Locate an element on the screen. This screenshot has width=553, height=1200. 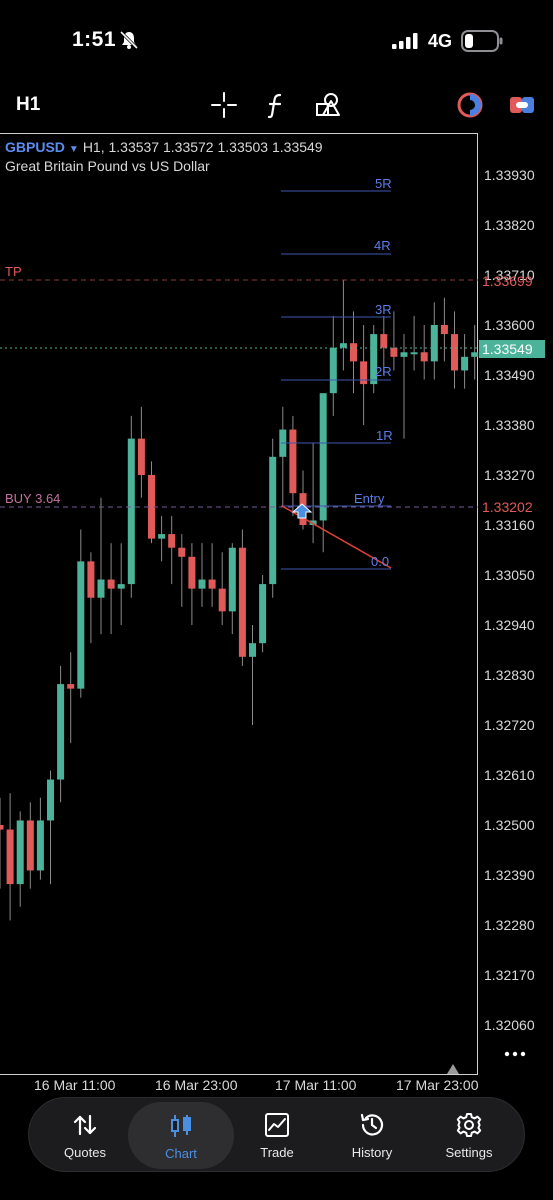
price-axis-label: 1.32940 is located at coordinates (509, 625).